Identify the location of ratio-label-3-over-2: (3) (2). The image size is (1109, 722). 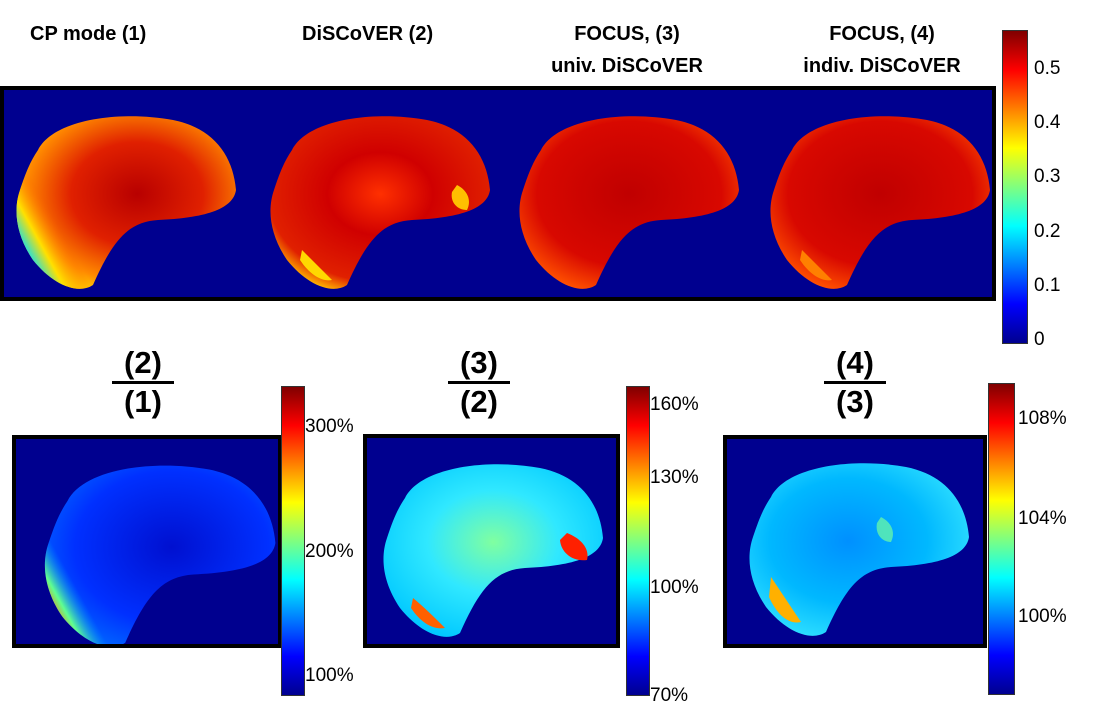
(479, 382).